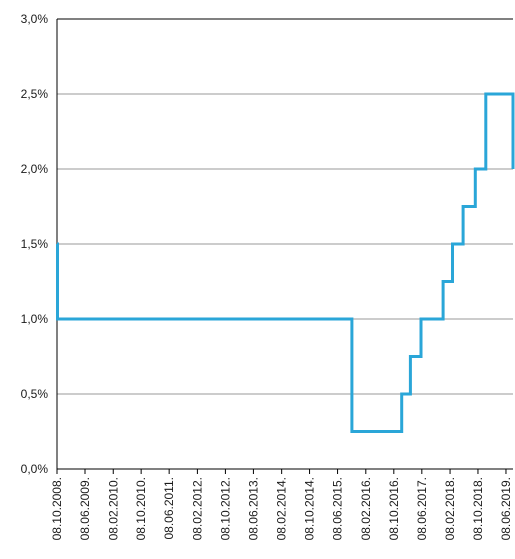 The height and width of the screenshot is (559, 515). I want to click on x-tick-label: 08.06.2017., so click(422, 508).